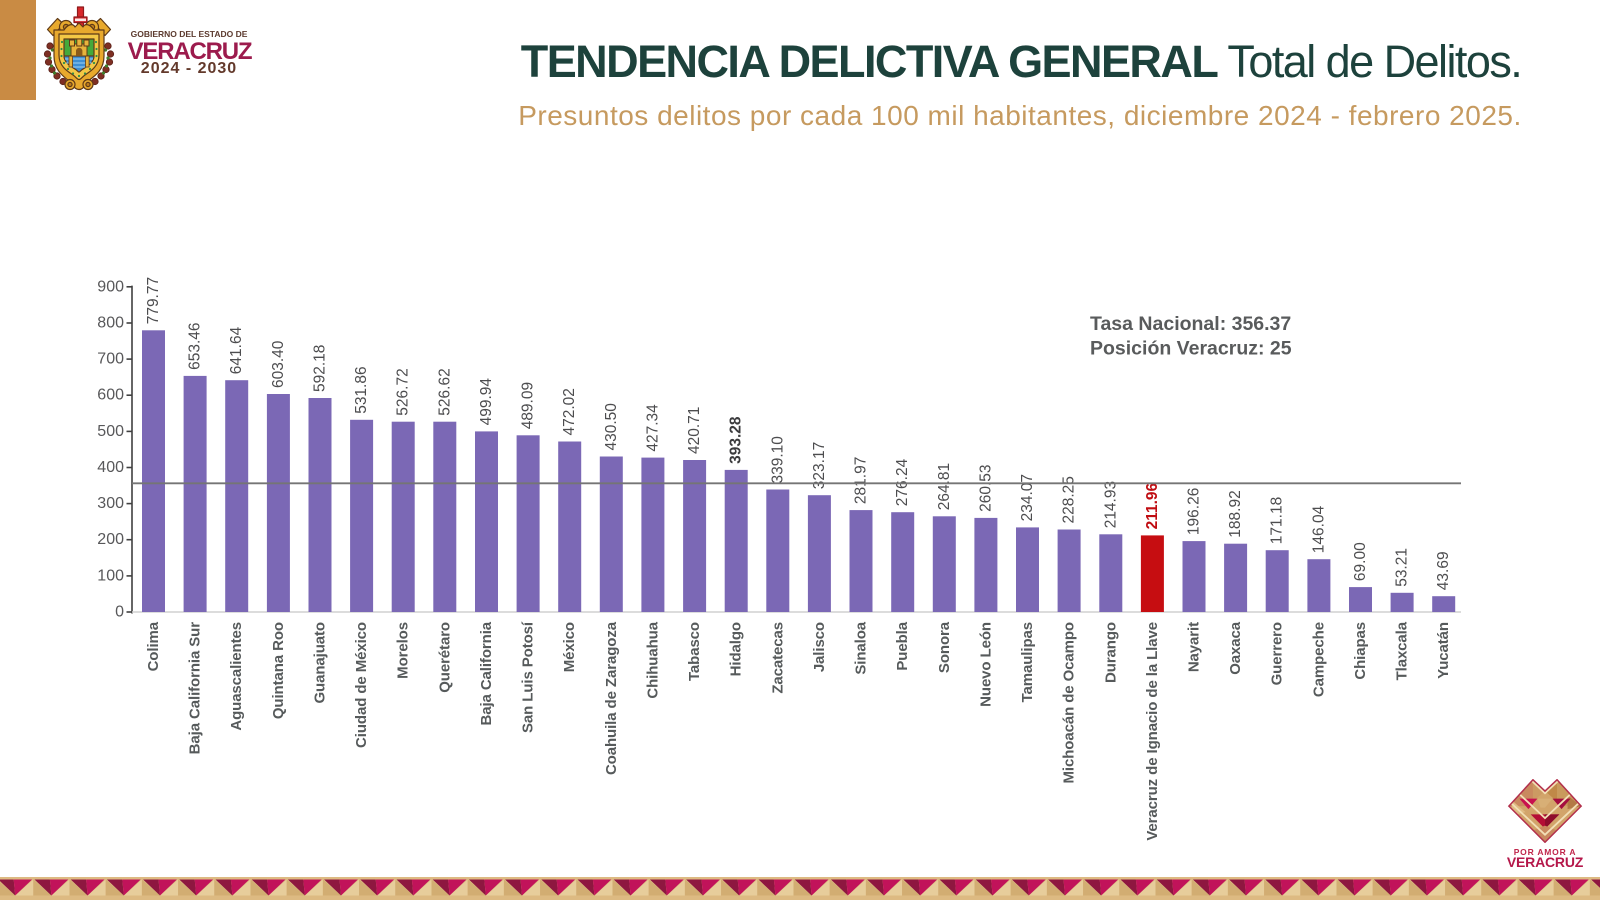 This screenshot has height=900, width=1600. Describe the element at coordinates (1318, 659) in the screenshot. I see `svg-text: Campeche` at that location.